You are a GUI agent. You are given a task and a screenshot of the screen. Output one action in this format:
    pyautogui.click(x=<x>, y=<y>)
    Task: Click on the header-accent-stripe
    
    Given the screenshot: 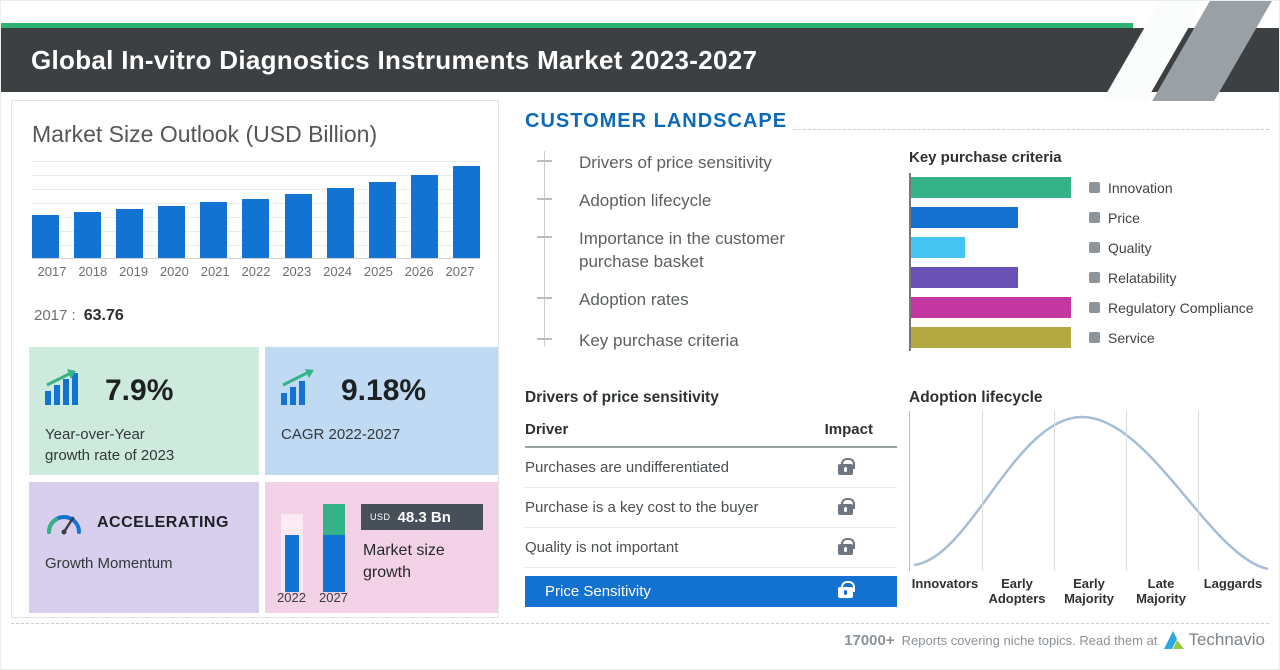 What is the action you would take?
    pyautogui.click(x=567, y=25)
    